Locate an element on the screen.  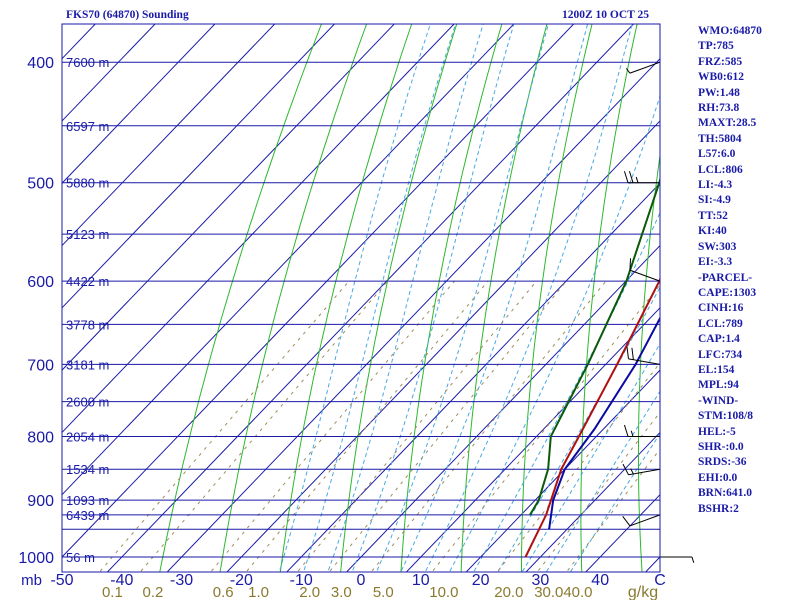
height-label: 6597 m is located at coordinates (87, 126).